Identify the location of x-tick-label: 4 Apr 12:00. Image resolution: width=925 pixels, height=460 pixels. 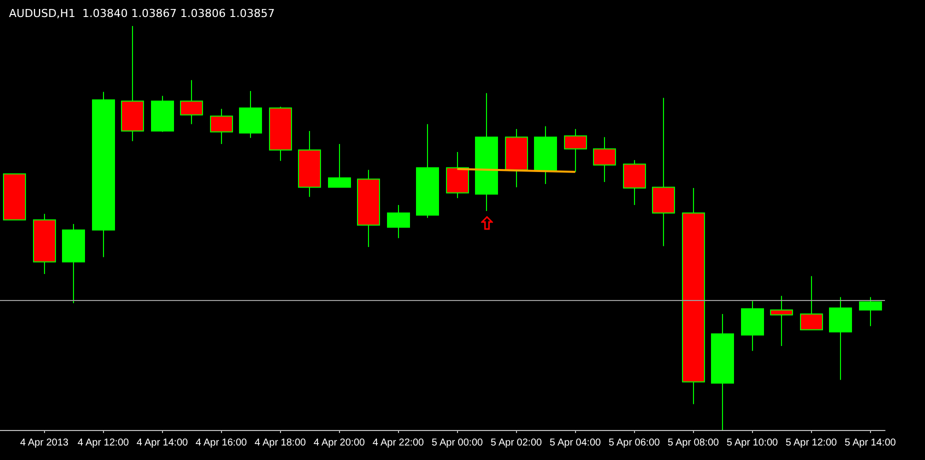
(104, 443).